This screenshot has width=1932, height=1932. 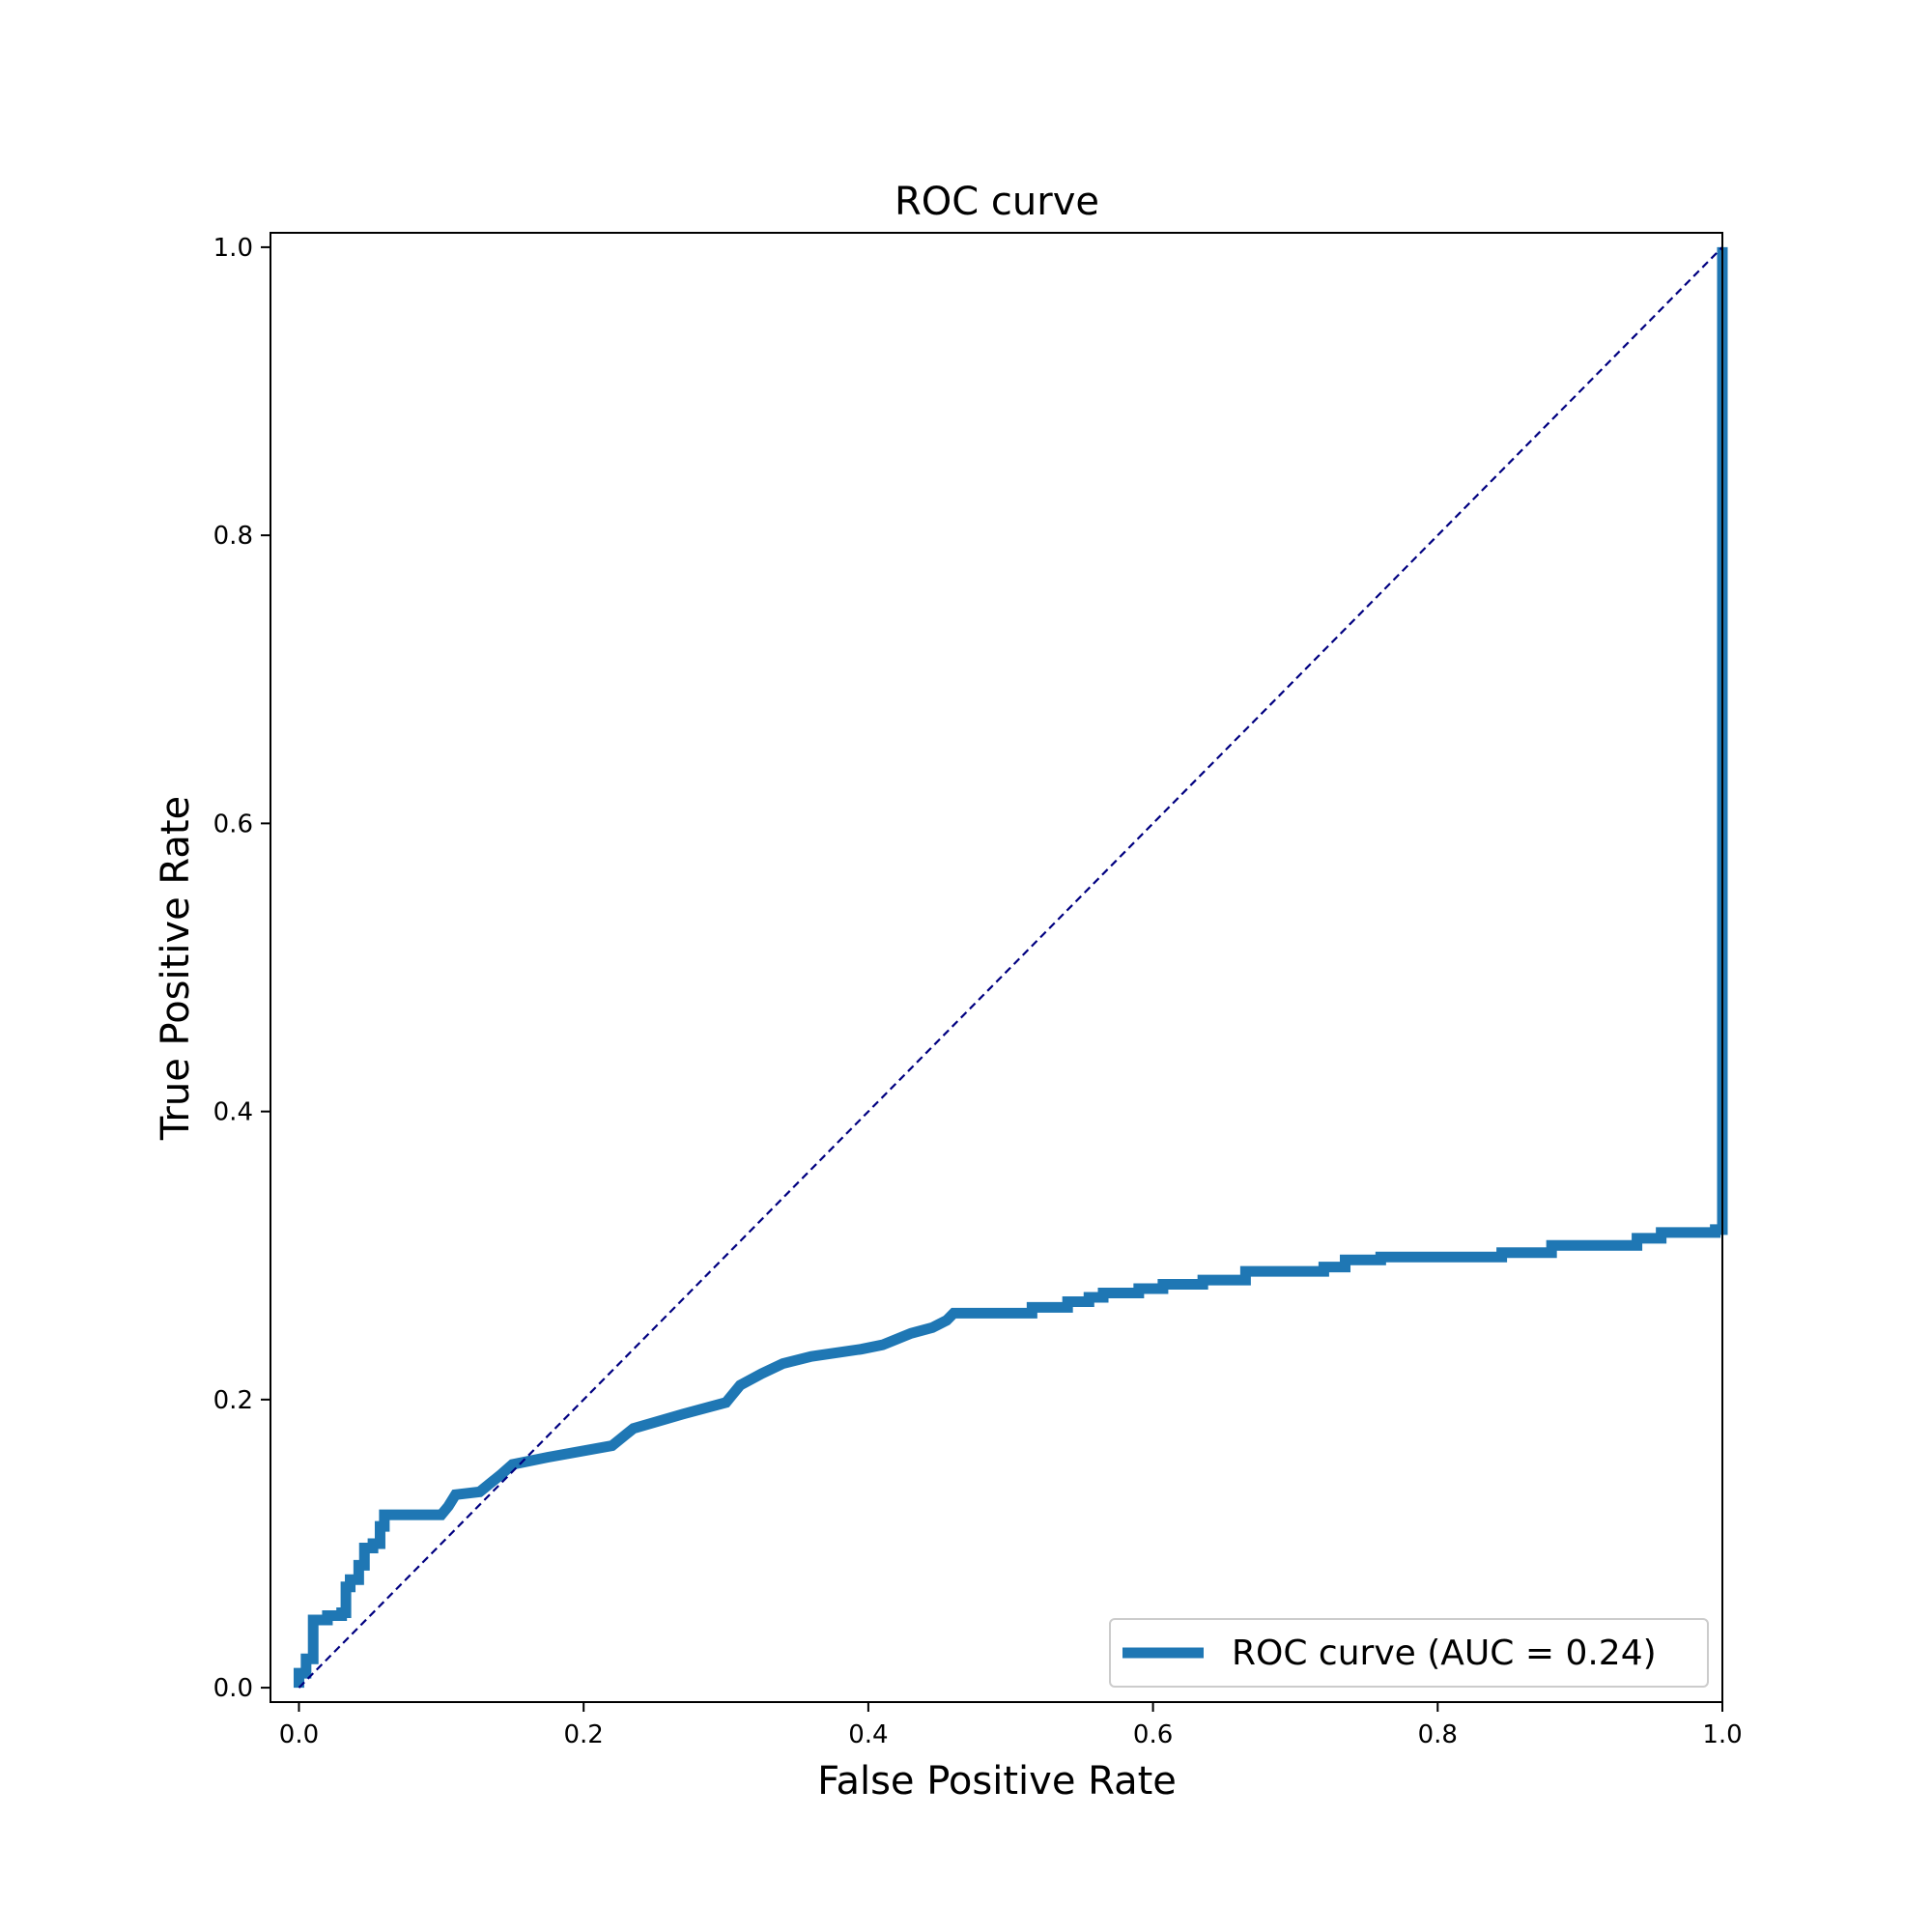 I want to click on chart-title: ROC curve, so click(x=997, y=202).